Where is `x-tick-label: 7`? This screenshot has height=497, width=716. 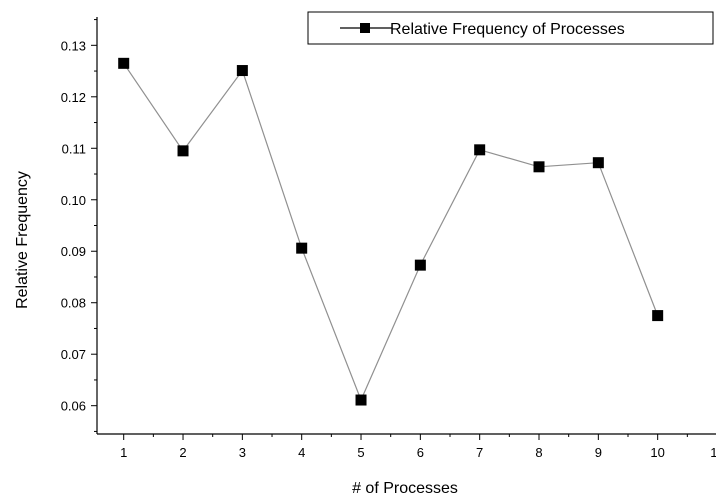
x-tick-label: 7 is located at coordinates (479, 452).